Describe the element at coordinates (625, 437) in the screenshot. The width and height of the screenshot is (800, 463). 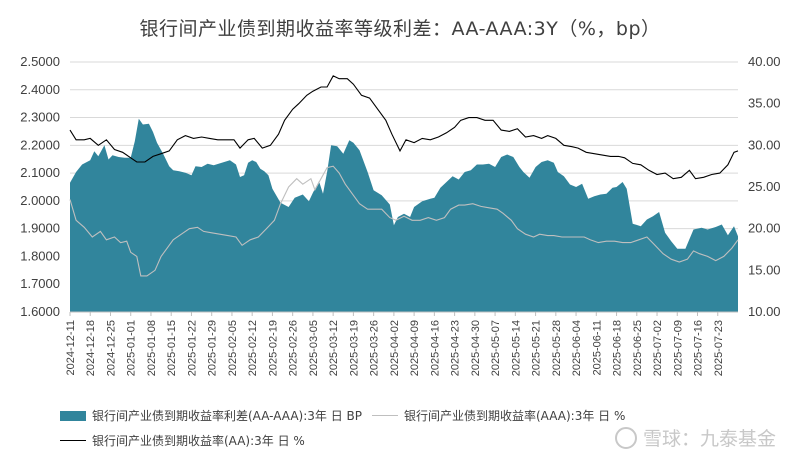
I see `snowball-logo-icon` at that location.